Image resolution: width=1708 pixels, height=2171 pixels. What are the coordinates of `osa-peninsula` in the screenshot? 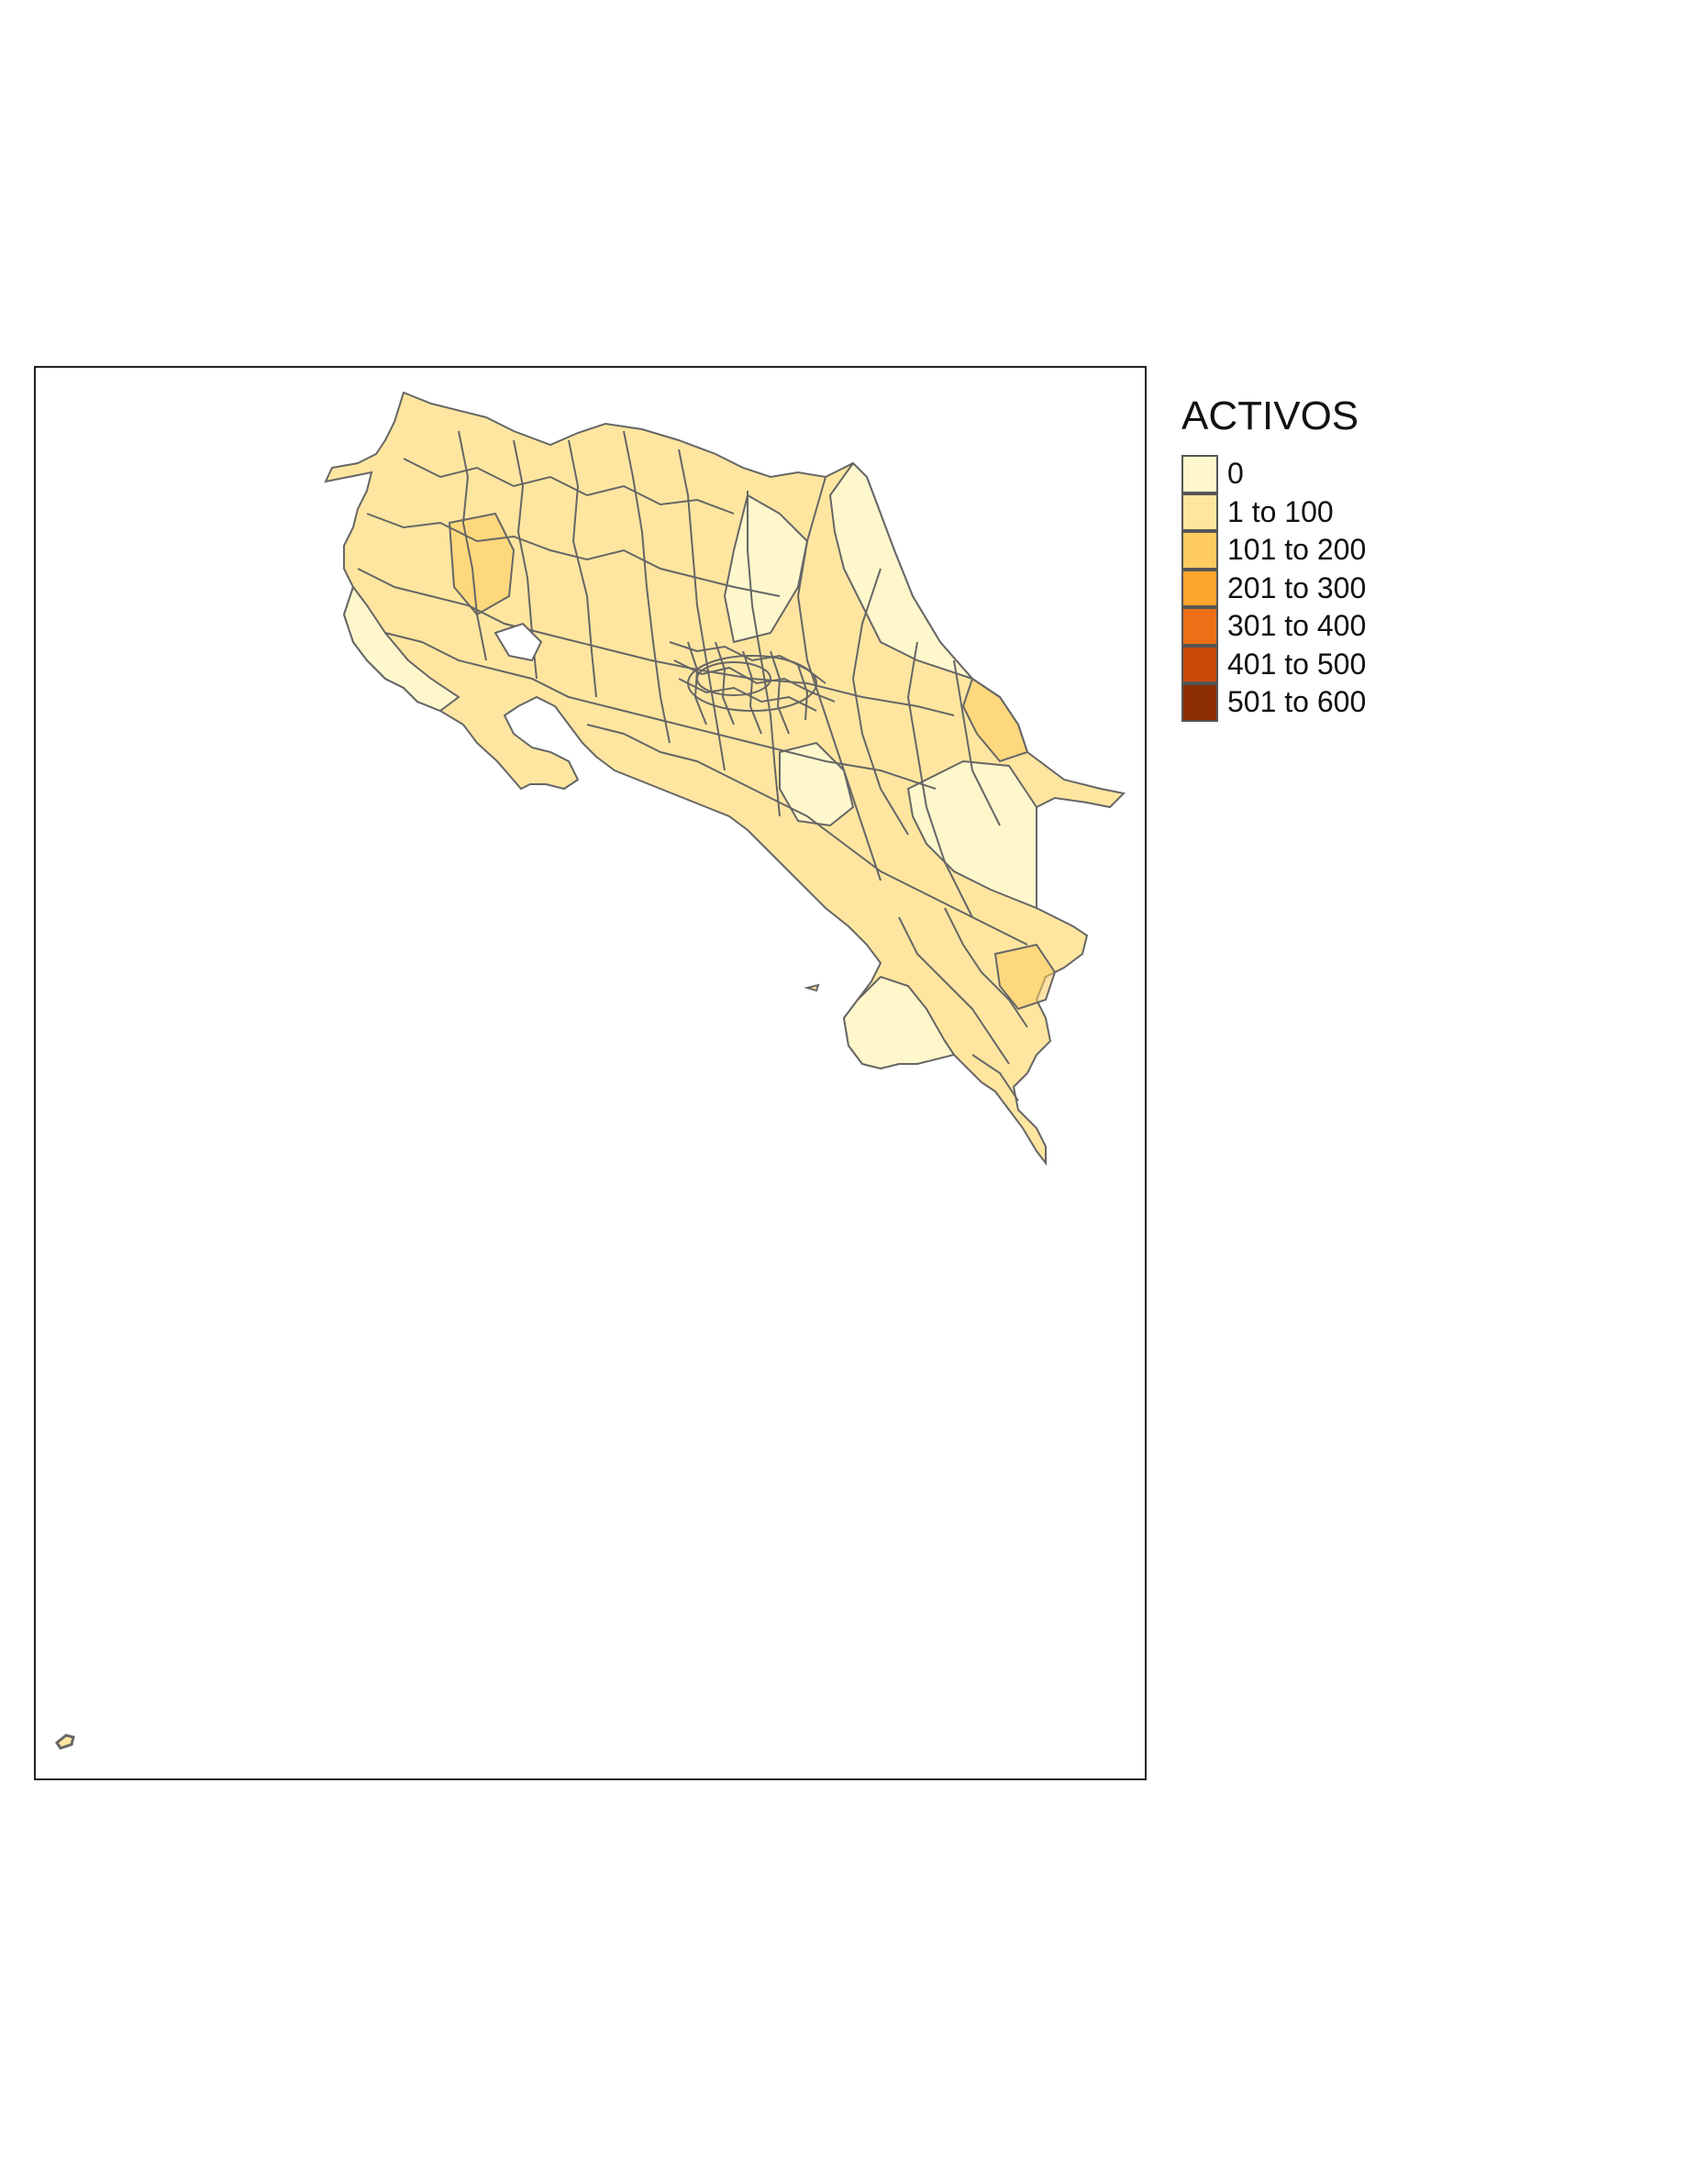 It's located at (899, 1022).